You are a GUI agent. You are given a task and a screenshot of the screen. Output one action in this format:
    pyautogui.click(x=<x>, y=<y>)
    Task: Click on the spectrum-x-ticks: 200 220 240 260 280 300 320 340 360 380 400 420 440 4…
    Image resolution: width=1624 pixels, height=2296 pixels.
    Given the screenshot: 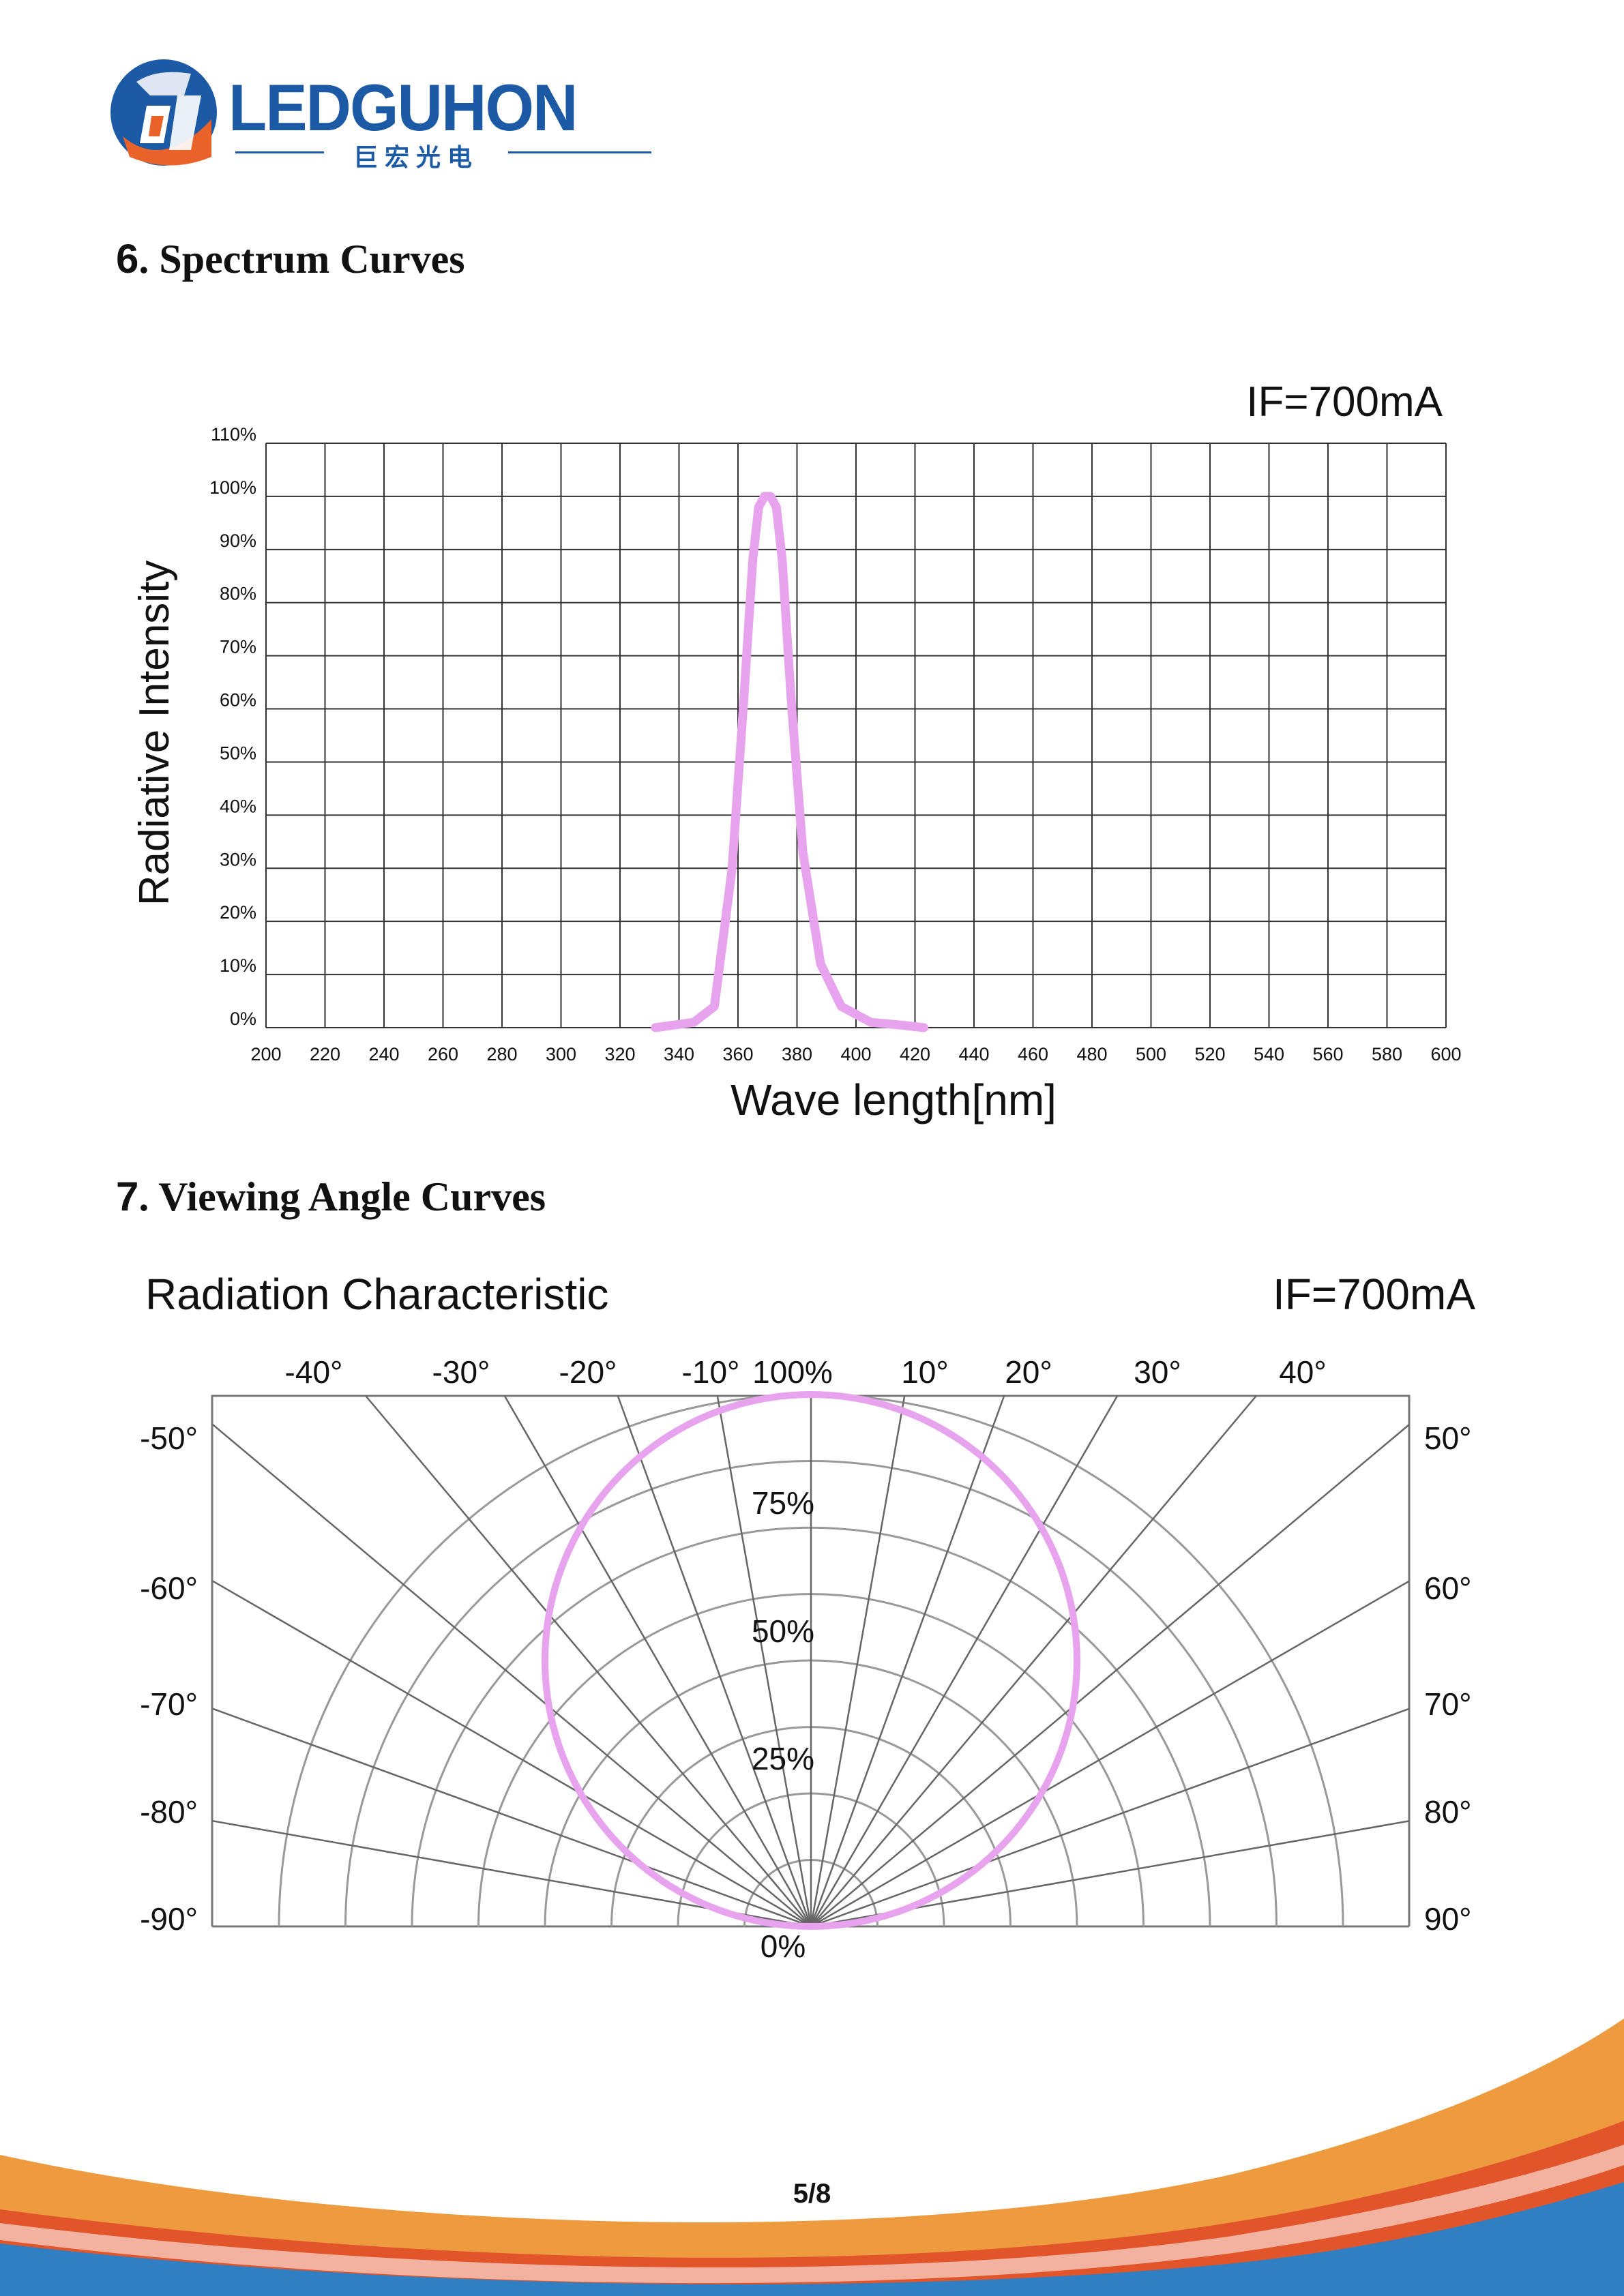 What is the action you would take?
    pyautogui.click(x=855, y=1054)
    